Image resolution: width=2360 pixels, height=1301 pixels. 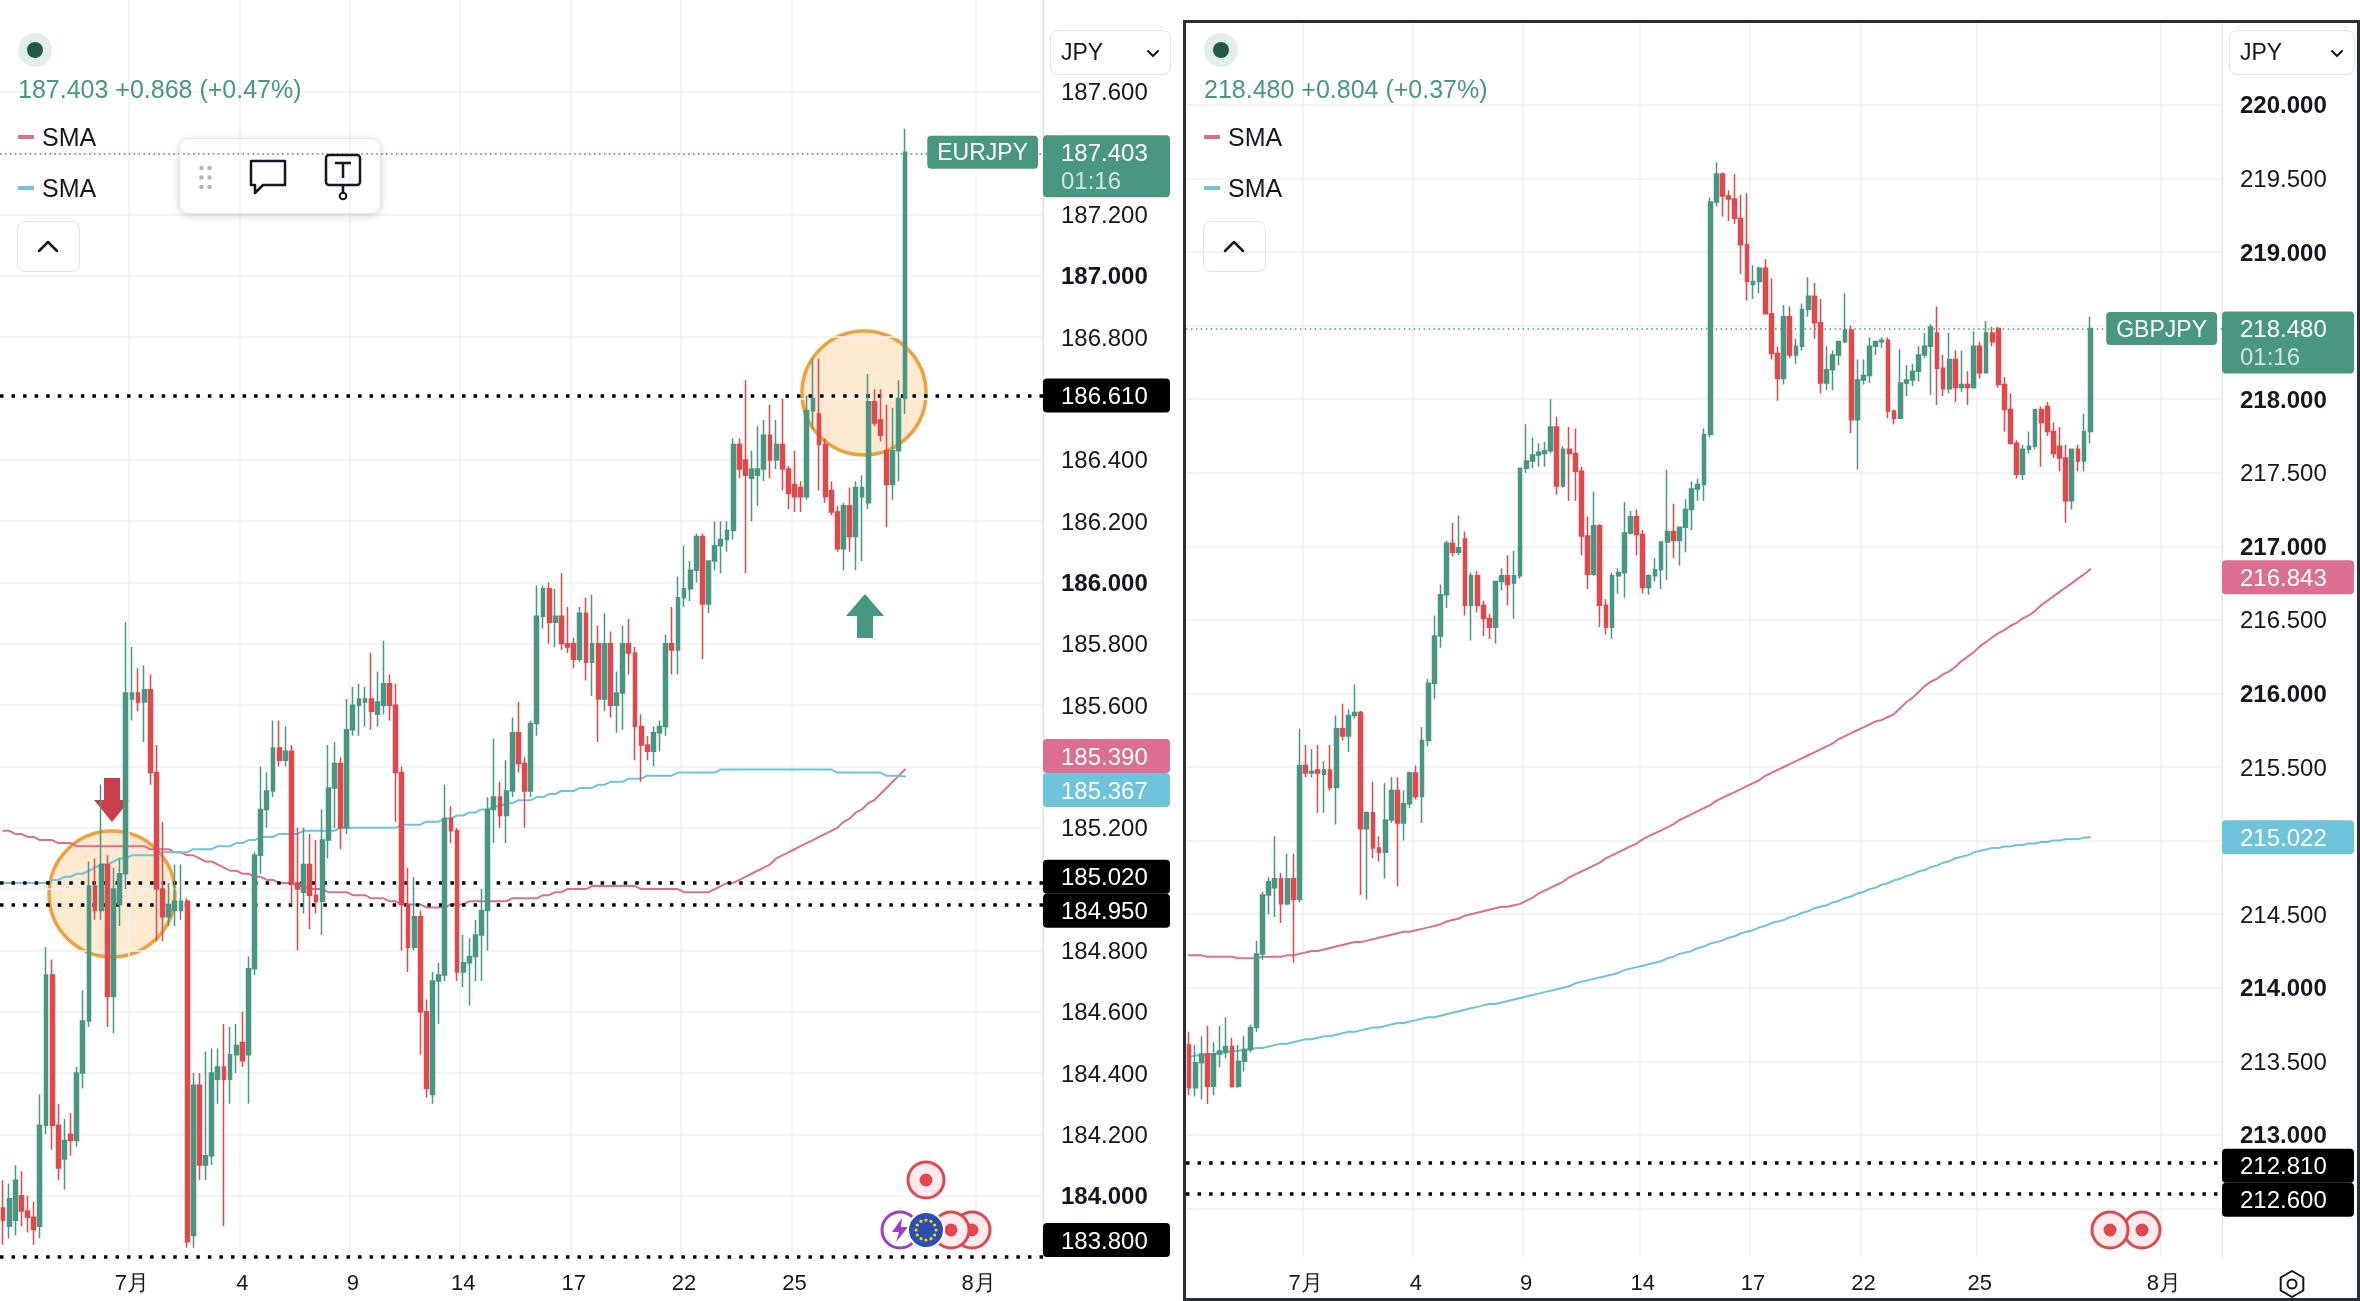 I want to click on currency-dropdown: JPY, so click(x=2292, y=52).